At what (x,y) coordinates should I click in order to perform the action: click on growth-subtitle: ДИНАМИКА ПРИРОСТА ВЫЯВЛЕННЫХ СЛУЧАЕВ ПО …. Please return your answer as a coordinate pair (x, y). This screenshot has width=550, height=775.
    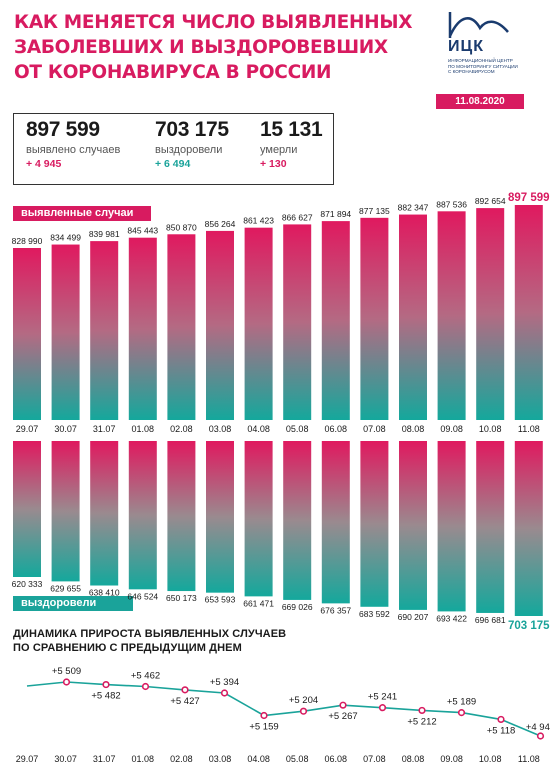
    Looking at the image, I should click on (149, 641).